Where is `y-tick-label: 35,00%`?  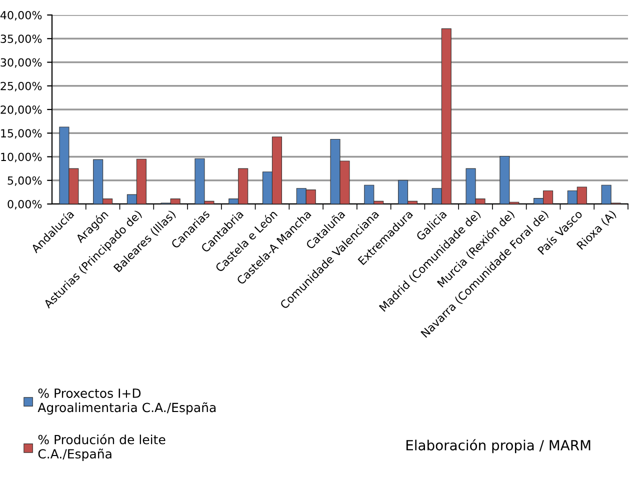 y-tick-label: 35,00% is located at coordinates (21, 39).